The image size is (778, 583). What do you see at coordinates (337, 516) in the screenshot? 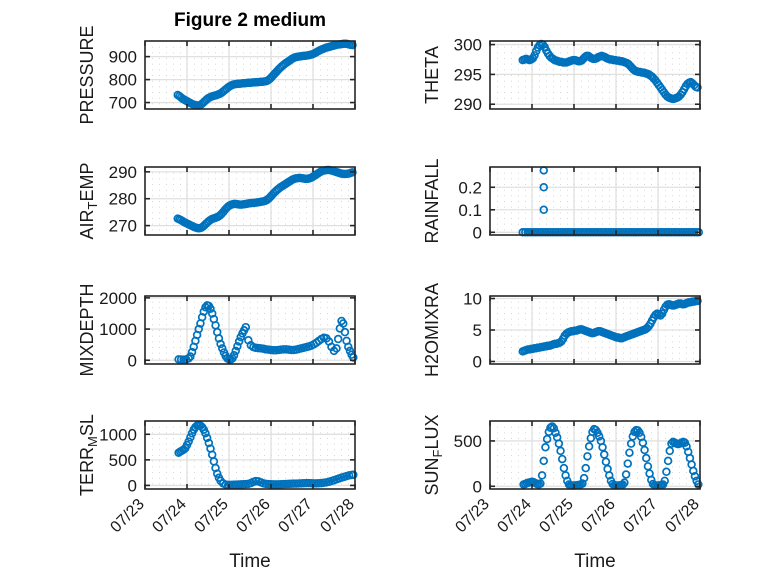
I see `xtick-label: 07/28` at bounding box center [337, 516].